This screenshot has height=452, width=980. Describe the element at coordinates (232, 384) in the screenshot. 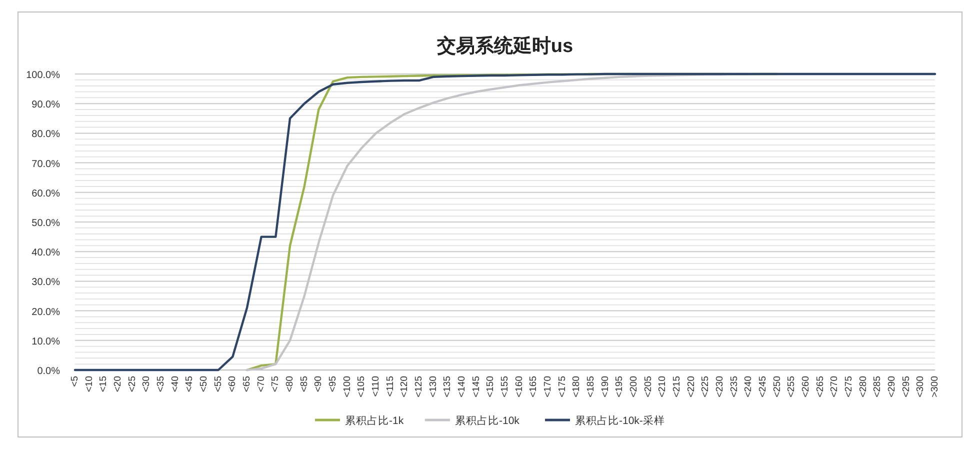

I see `x-tick-label: <60` at that location.